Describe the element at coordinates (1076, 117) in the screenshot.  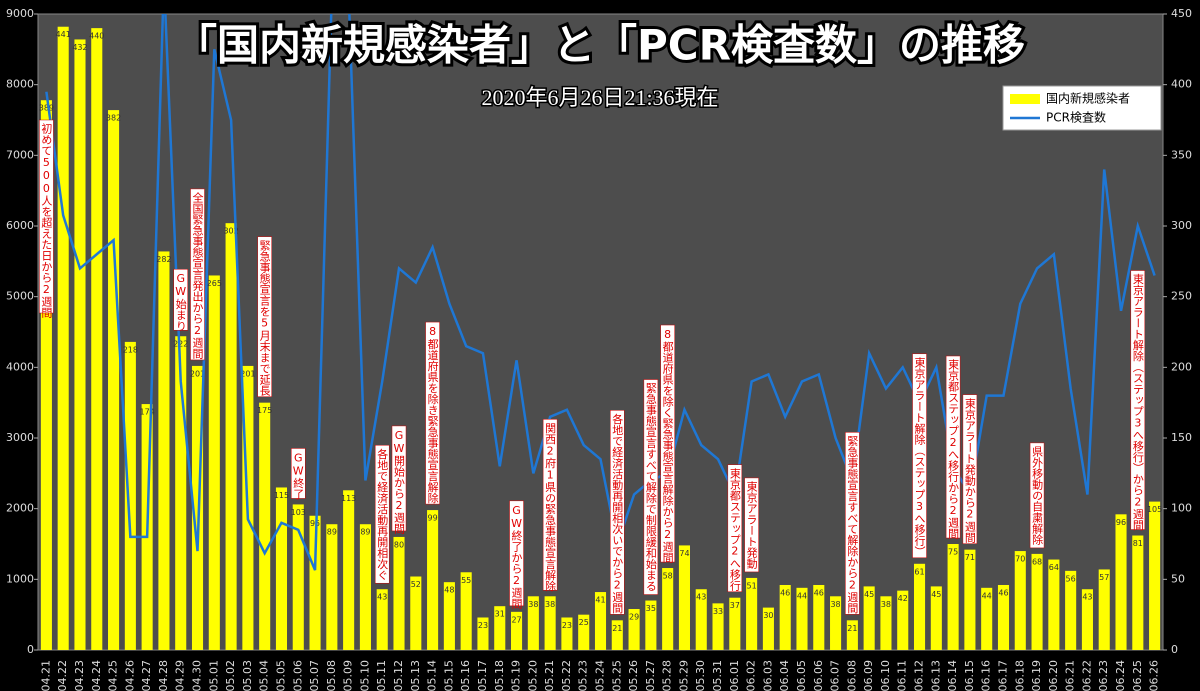
I see `legend-label: PCR検査数` at that location.